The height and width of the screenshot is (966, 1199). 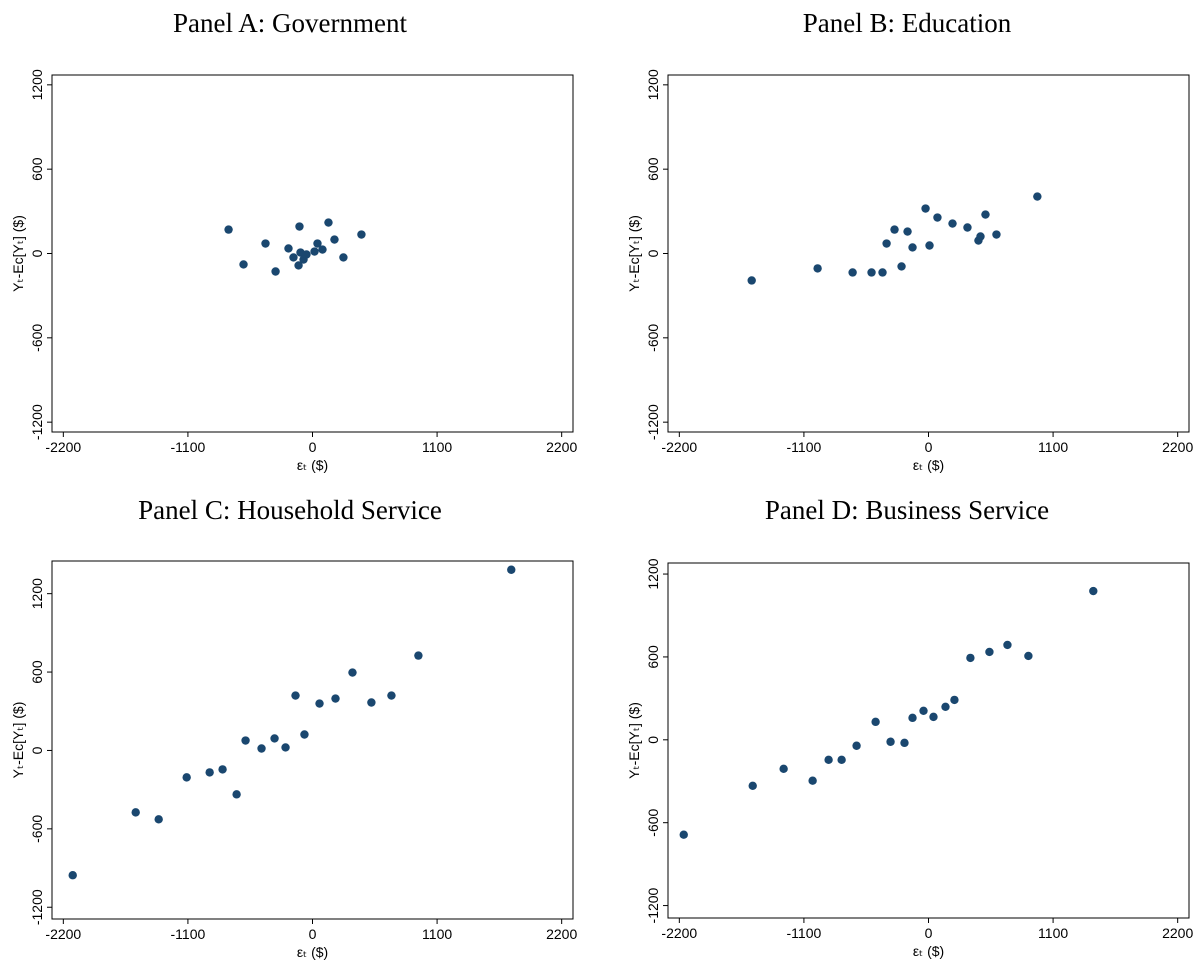 I want to click on panel-title: Panel D: Business Service, so click(x=907, y=510).